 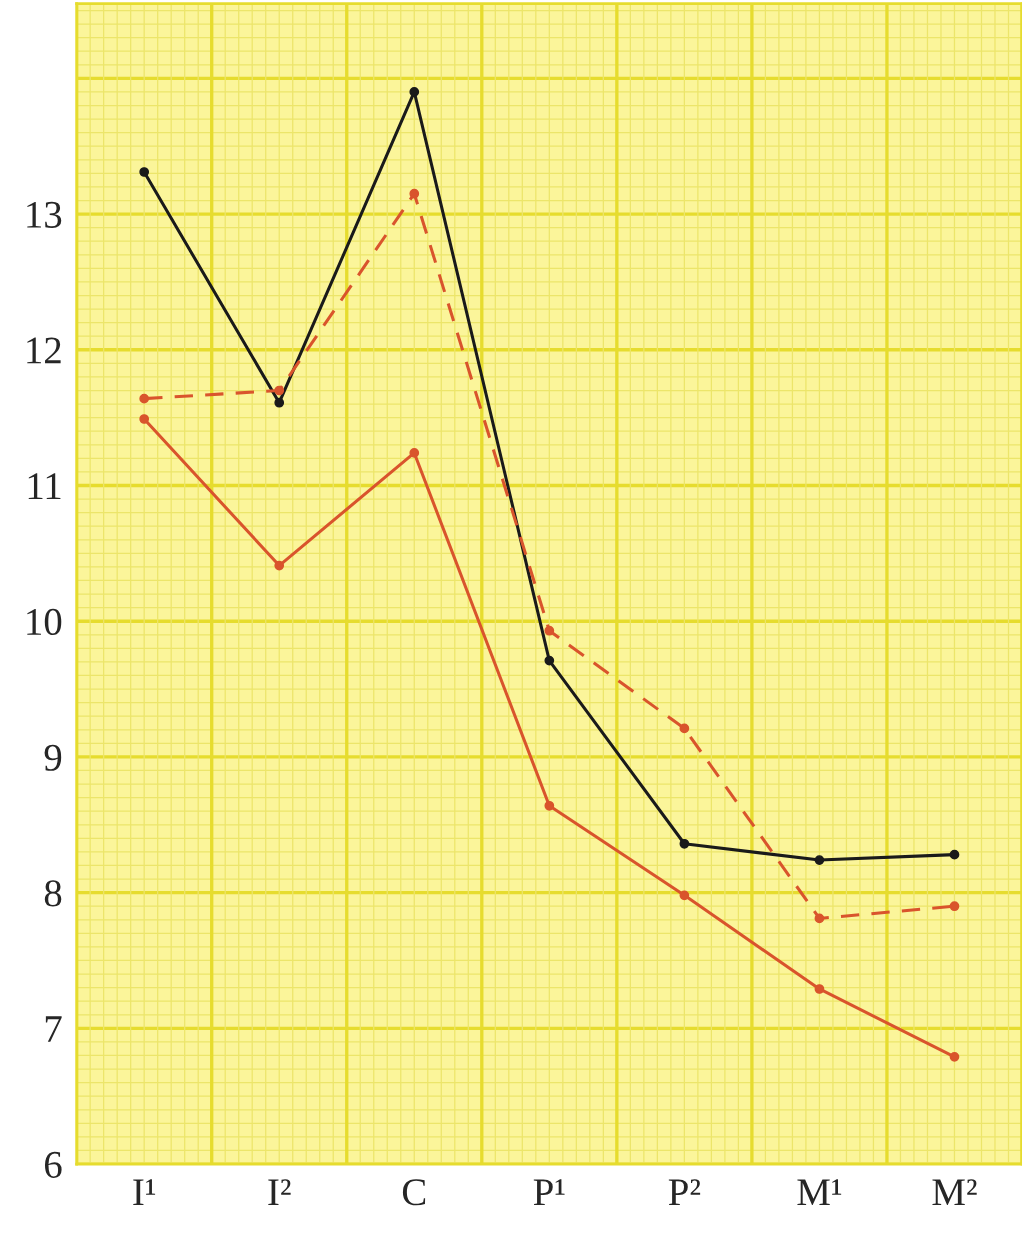 What do you see at coordinates (44, 350) in the screenshot?
I see `y-tick-label: 12` at bounding box center [44, 350].